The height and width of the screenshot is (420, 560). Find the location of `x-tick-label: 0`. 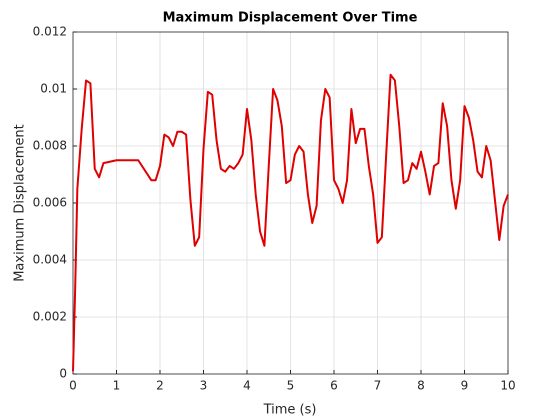

x-tick-label: 0 is located at coordinates (73, 386).